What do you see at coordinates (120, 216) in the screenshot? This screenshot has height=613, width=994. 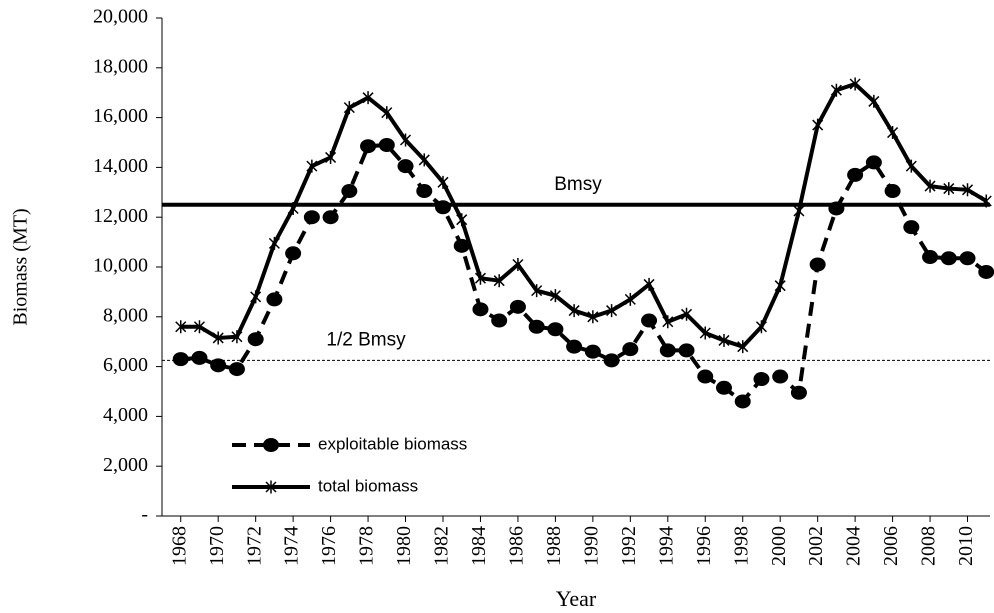 I see `y-tick-label: 12,000` at bounding box center [120, 216].